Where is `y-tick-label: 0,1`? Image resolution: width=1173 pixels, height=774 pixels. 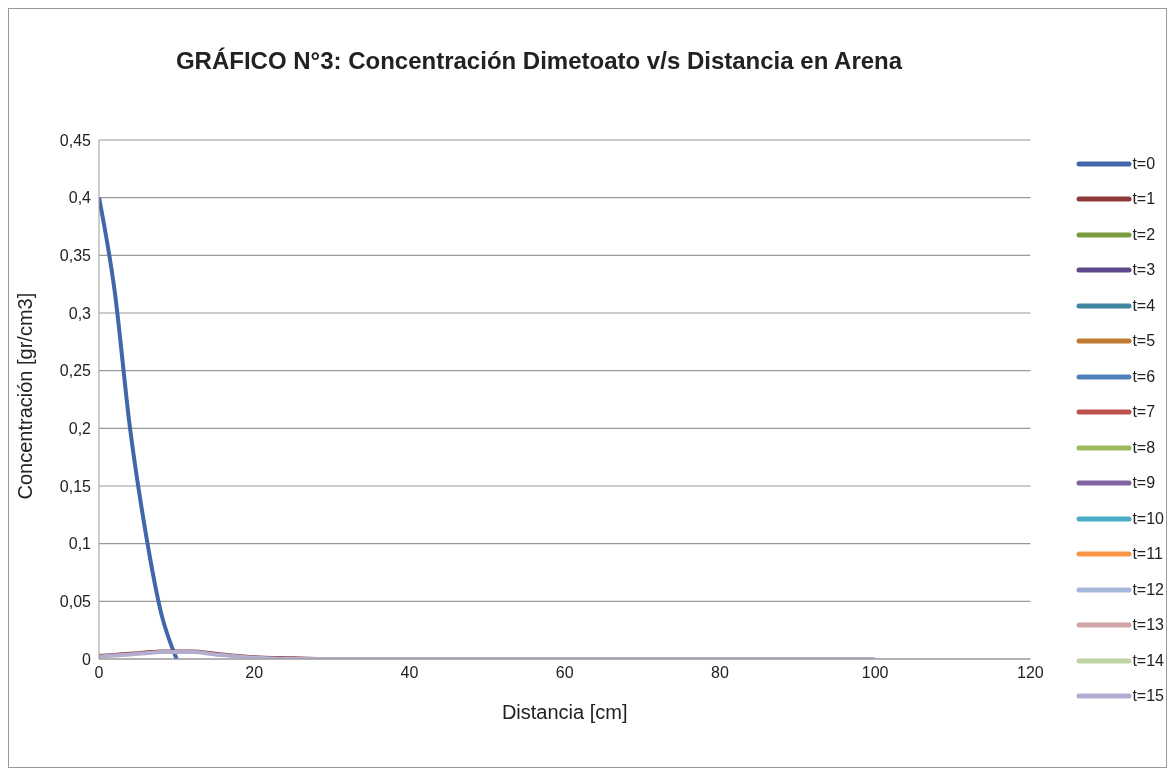 y-tick-label: 0,1 is located at coordinates (80, 544).